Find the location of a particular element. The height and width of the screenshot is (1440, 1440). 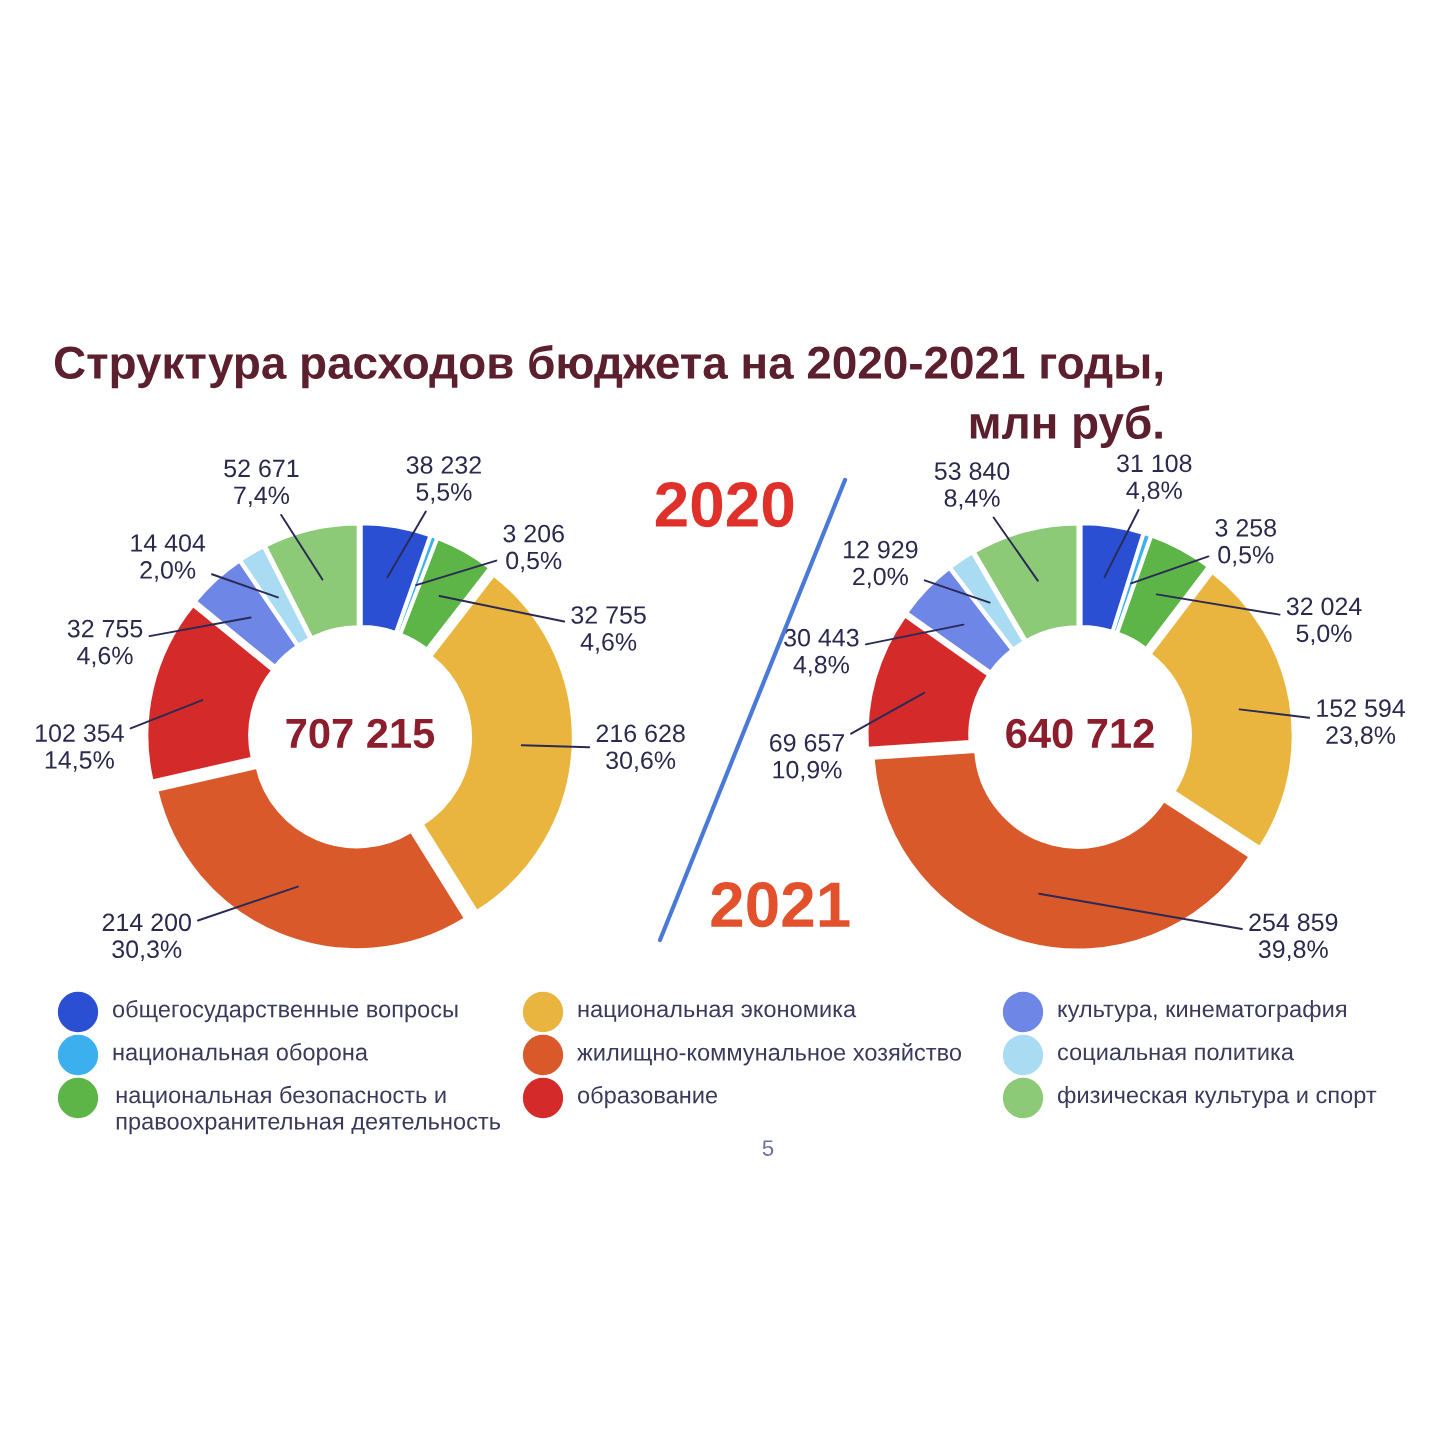

legend-label: национальная безопасность и правоохранительная деятельность is located at coordinates (308, 1110).